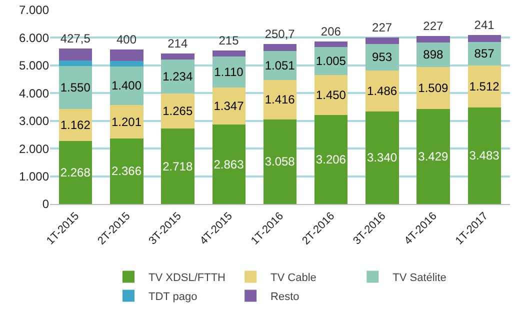  I want to click on data-label: 3.058, so click(280, 161).